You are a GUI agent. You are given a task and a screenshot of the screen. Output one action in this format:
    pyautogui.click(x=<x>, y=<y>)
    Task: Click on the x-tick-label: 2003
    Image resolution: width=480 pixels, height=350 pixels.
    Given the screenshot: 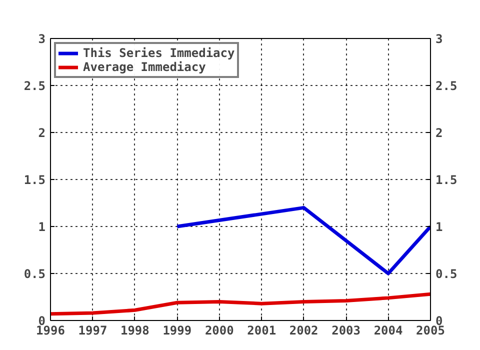 What is the action you would take?
    pyautogui.click(x=346, y=331)
    